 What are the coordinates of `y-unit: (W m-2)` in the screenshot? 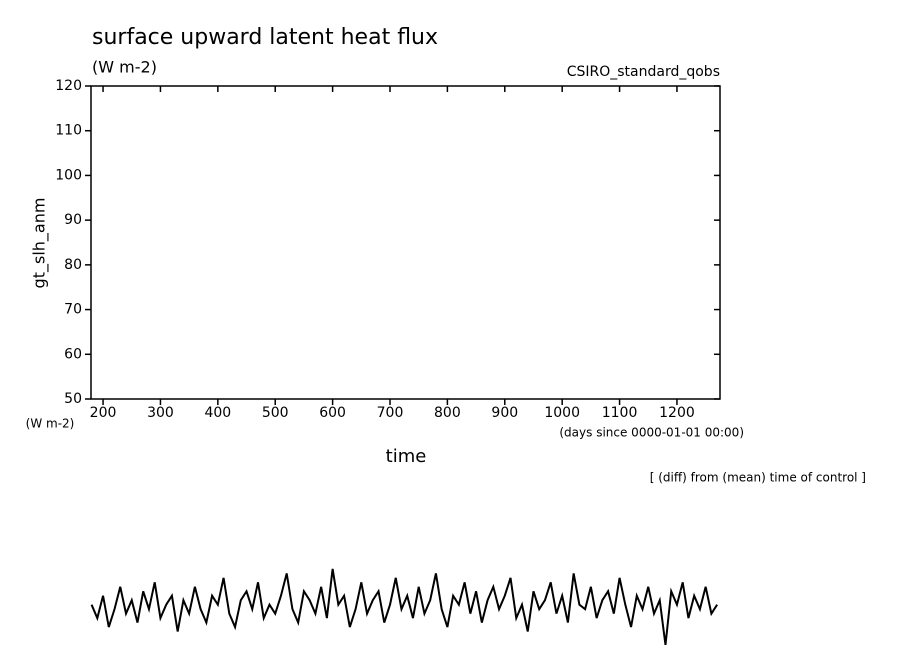 It's located at (50, 424).